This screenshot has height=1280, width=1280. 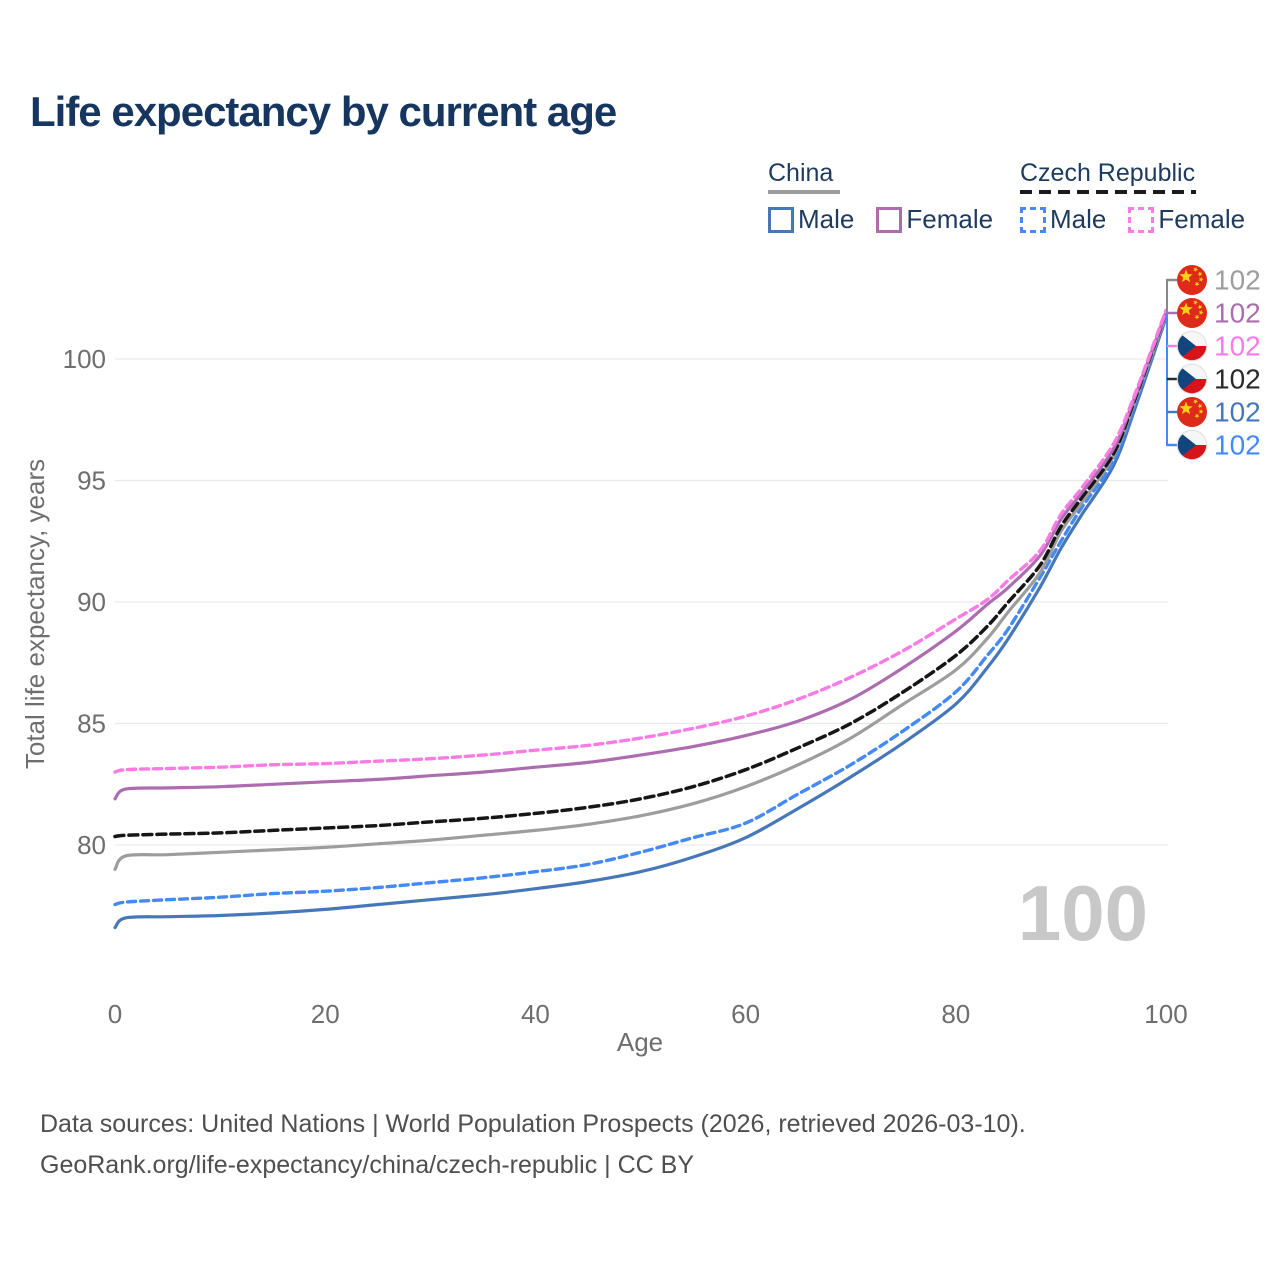 I want to click on legend-label-china-male: Male, so click(x=826, y=219).